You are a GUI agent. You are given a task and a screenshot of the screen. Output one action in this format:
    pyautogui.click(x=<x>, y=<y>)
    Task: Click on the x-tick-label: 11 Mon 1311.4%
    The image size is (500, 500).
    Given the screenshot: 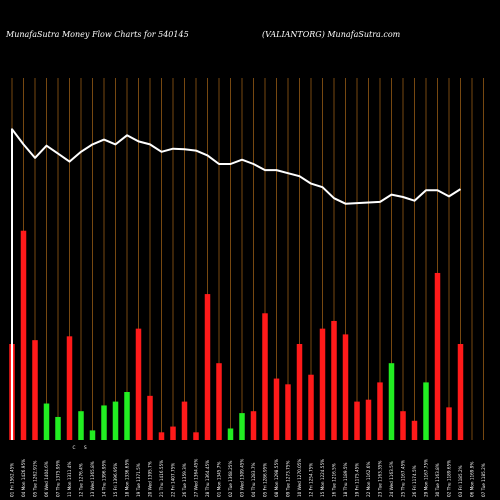 What is the action you would take?
    pyautogui.click(x=69, y=479)
    